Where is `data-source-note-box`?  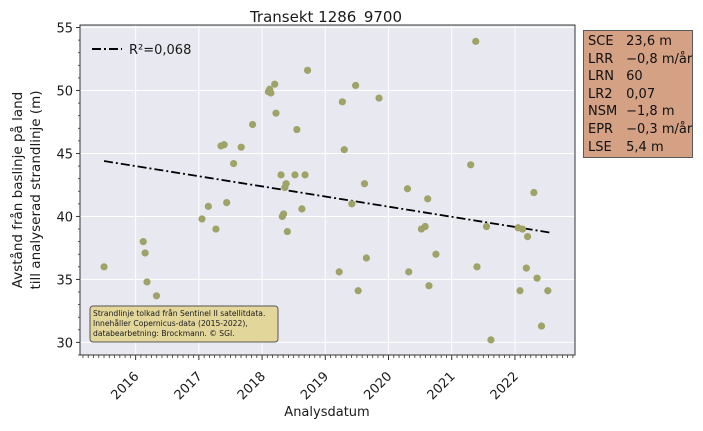
data-source-note-box is located at coordinates (184, 324).